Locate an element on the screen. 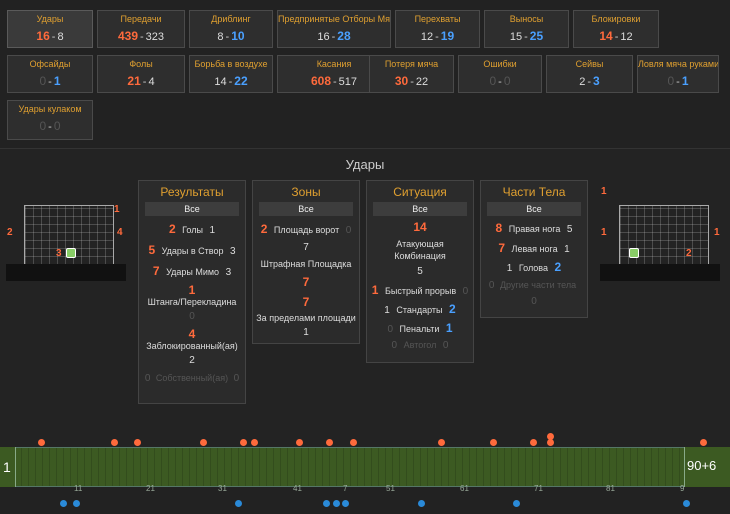 The width and height of the screenshot is (730, 514). stat-away-value: 12 is located at coordinates (626, 37).